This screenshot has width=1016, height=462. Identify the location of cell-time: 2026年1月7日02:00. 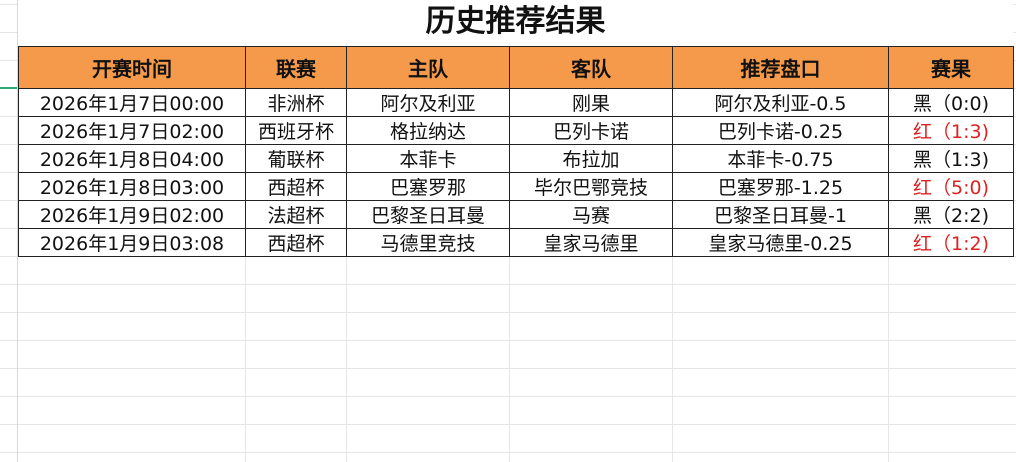
(132, 130).